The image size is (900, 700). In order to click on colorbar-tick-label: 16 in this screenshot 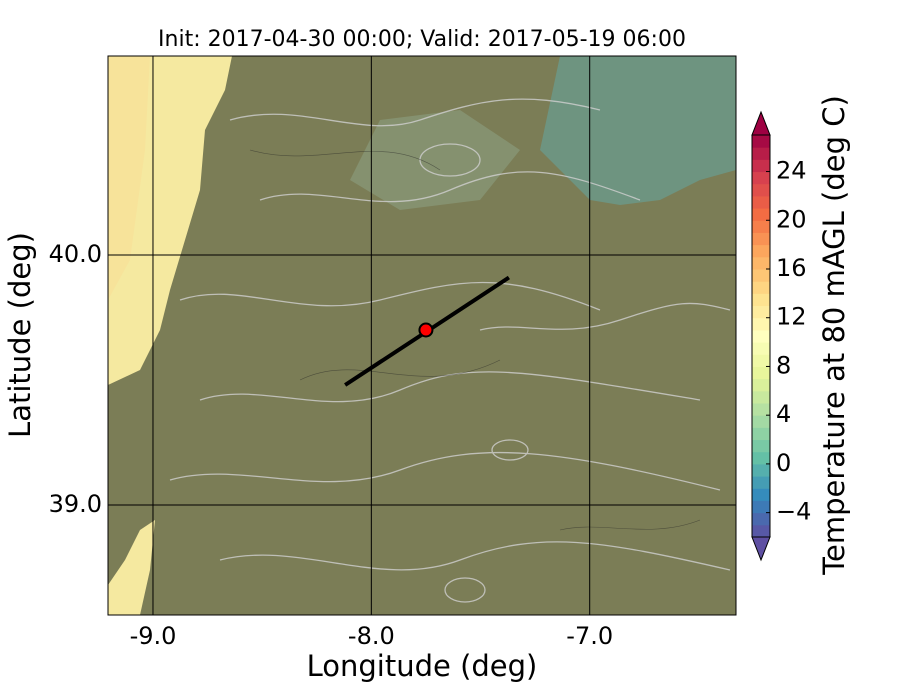, I will do `click(791, 268)`.